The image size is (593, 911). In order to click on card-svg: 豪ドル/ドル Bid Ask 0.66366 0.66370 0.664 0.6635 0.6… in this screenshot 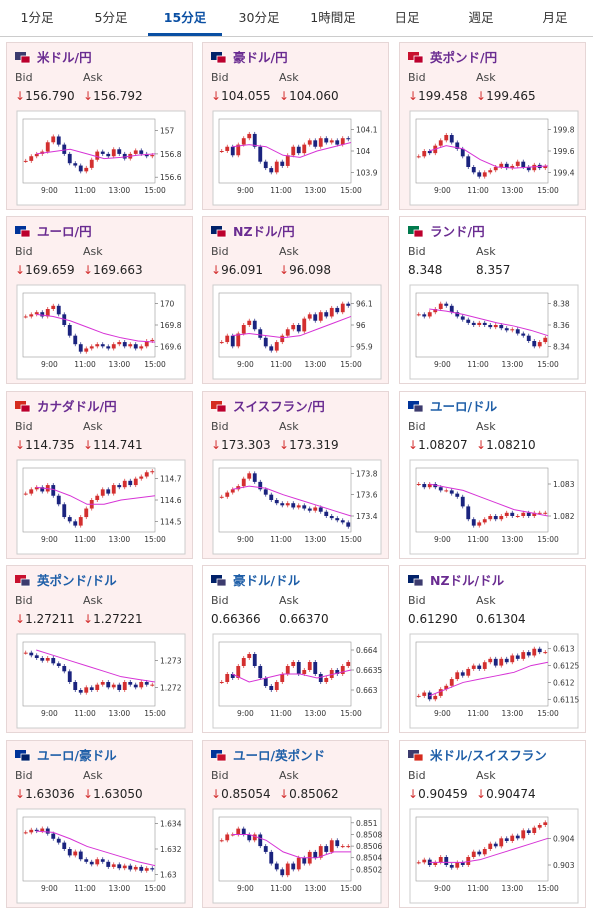, I will do `click(296, 651)`.